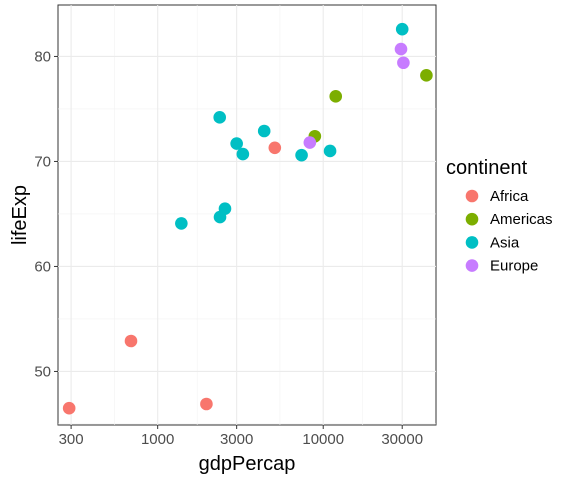 Image resolution: width=576 pixels, height=485 pixels. What do you see at coordinates (472, 219) in the screenshot?
I see `legend-key-americas` at bounding box center [472, 219].